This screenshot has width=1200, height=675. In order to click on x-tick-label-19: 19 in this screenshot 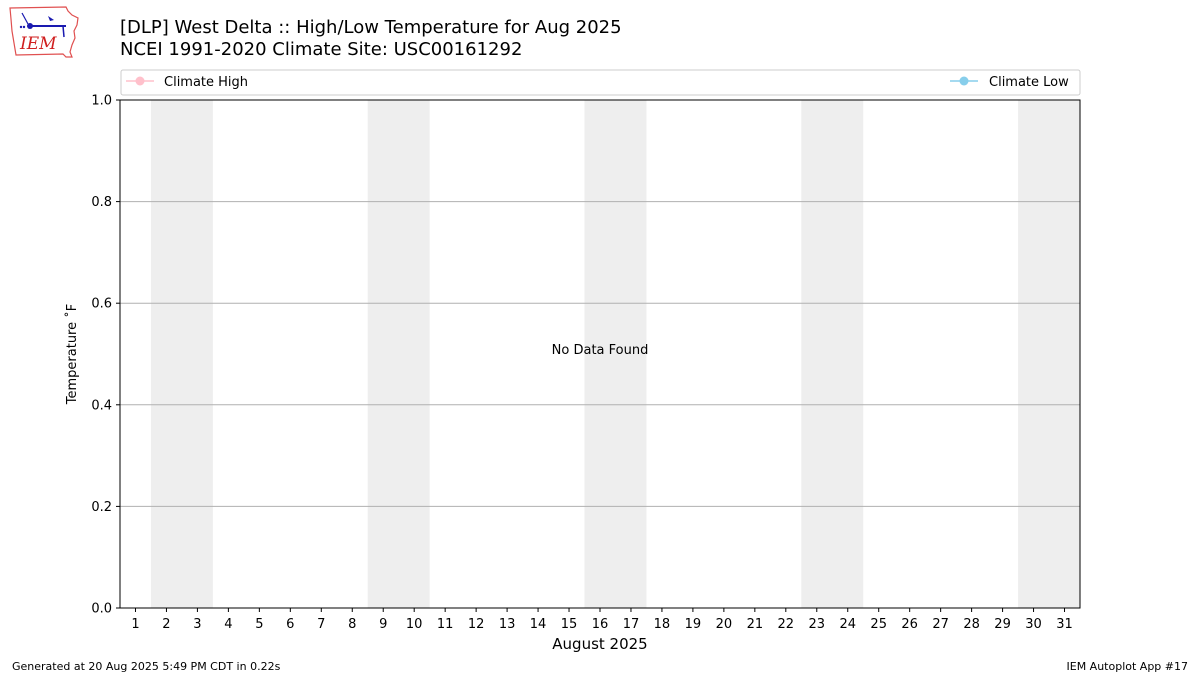, I will do `click(693, 624)`.